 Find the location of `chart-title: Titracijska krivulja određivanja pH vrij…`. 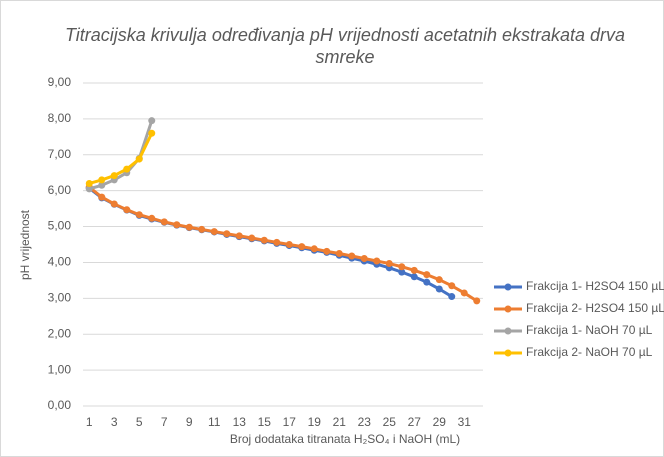

chart-title: Titracijska krivulja određivanja pH vrij… is located at coordinates (345, 46).